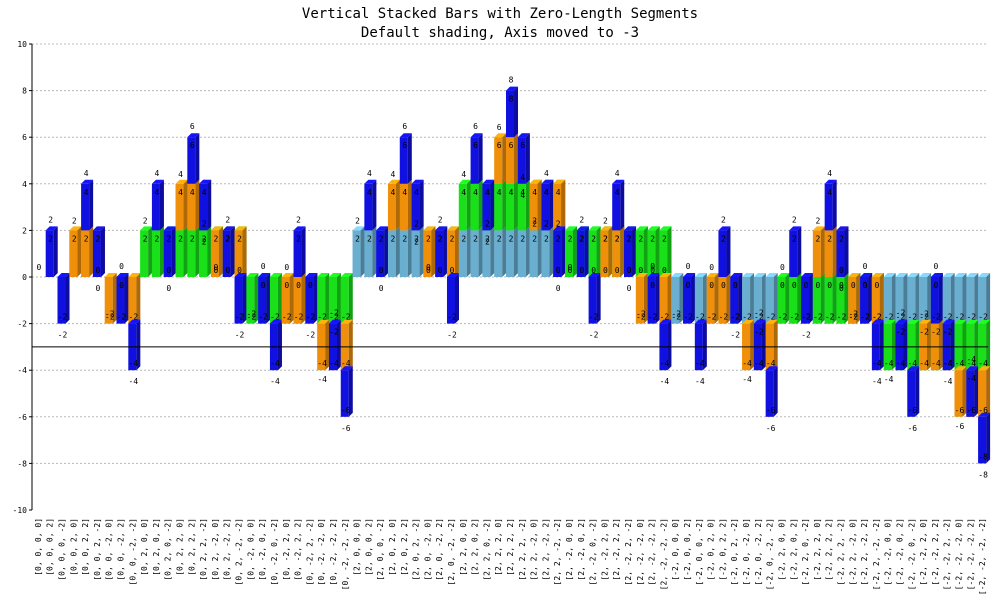  What do you see at coordinates (309, 551) in the screenshot?
I see `category-label: [0, -2, 2, -2]` at bounding box center [309, 551].